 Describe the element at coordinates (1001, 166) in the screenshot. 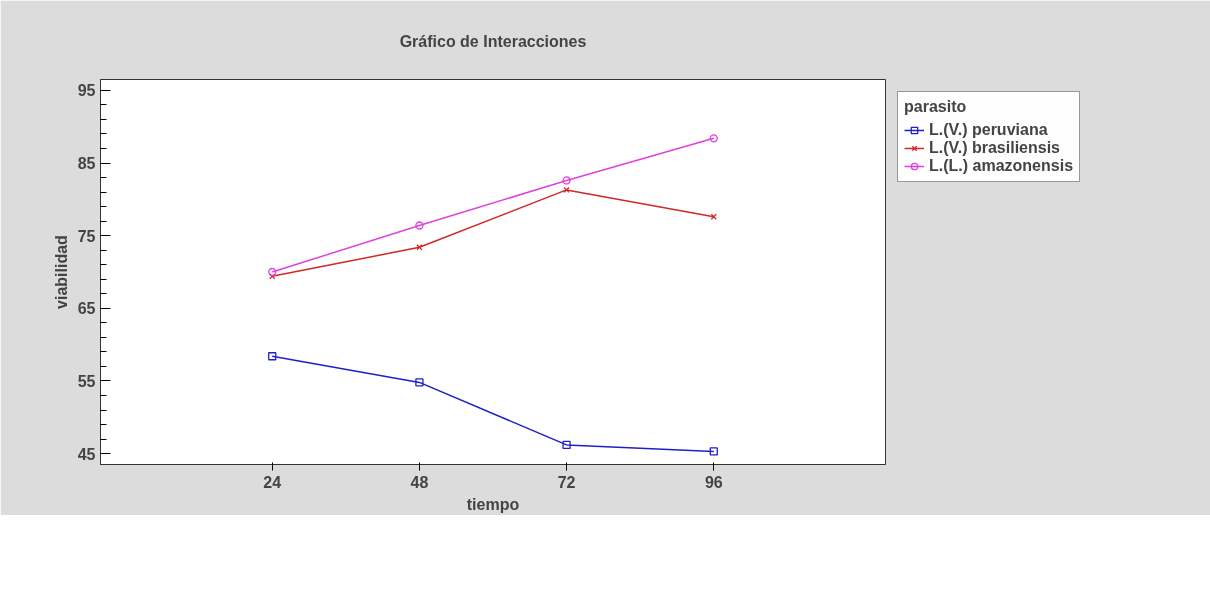

I see `legend-label: L.(L.) amazonensis` at that location.